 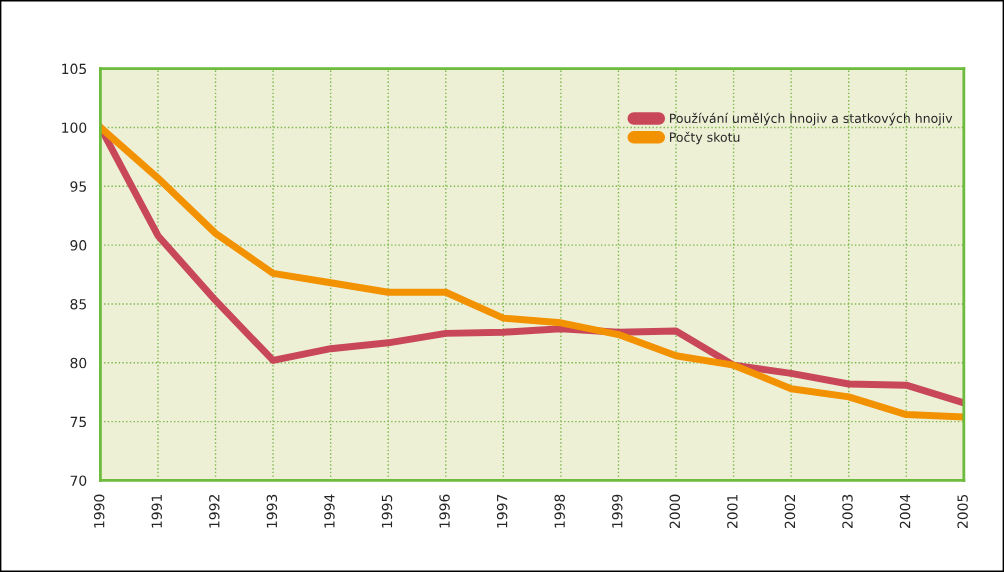 I want to click on y-tick-label: 95, so click(x=78, y=186).